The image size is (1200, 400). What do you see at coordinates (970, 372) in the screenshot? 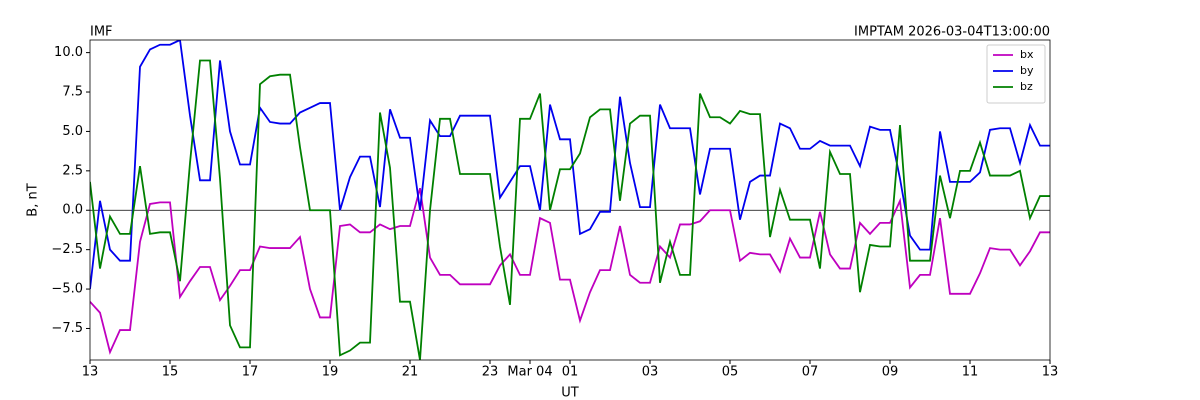
I see `x-tick-label: 11` at bounding box center [970, 372].